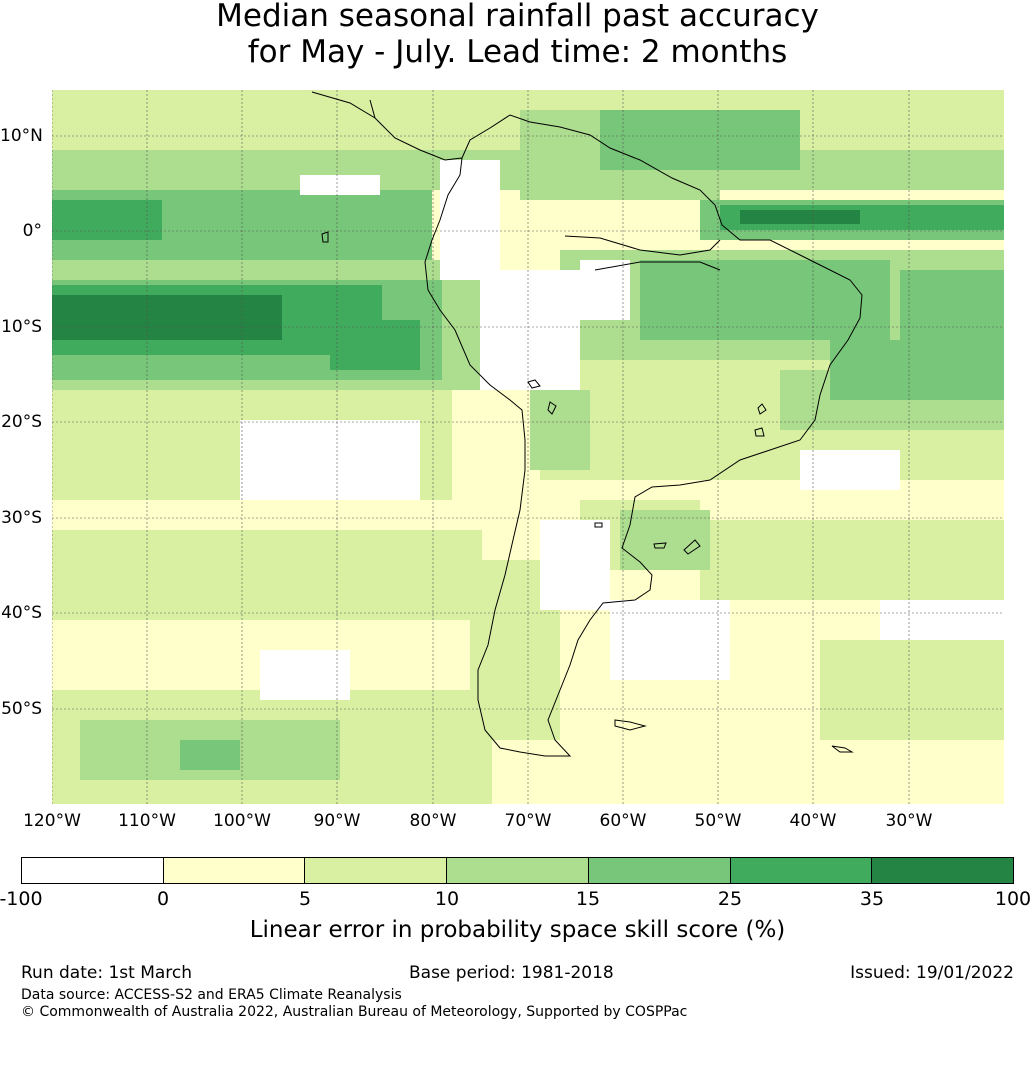  I want to click on colorbar-tick: 10, so click(447, 899).